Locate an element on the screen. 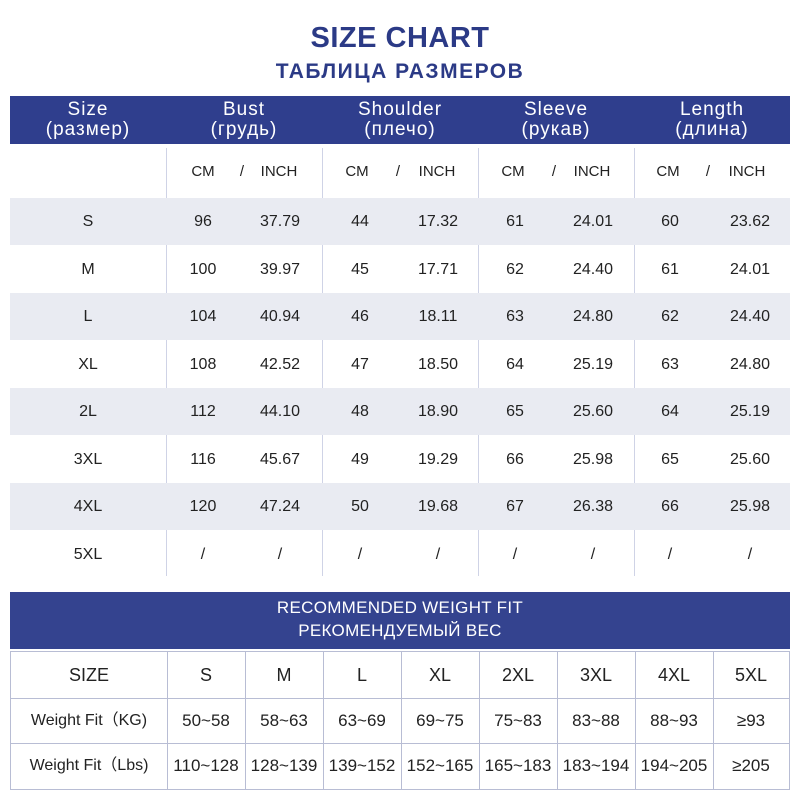 The width and height of the screenshot is (800, 800). weight-kg-cell: 63~69 is located at coordinates (362, 720).